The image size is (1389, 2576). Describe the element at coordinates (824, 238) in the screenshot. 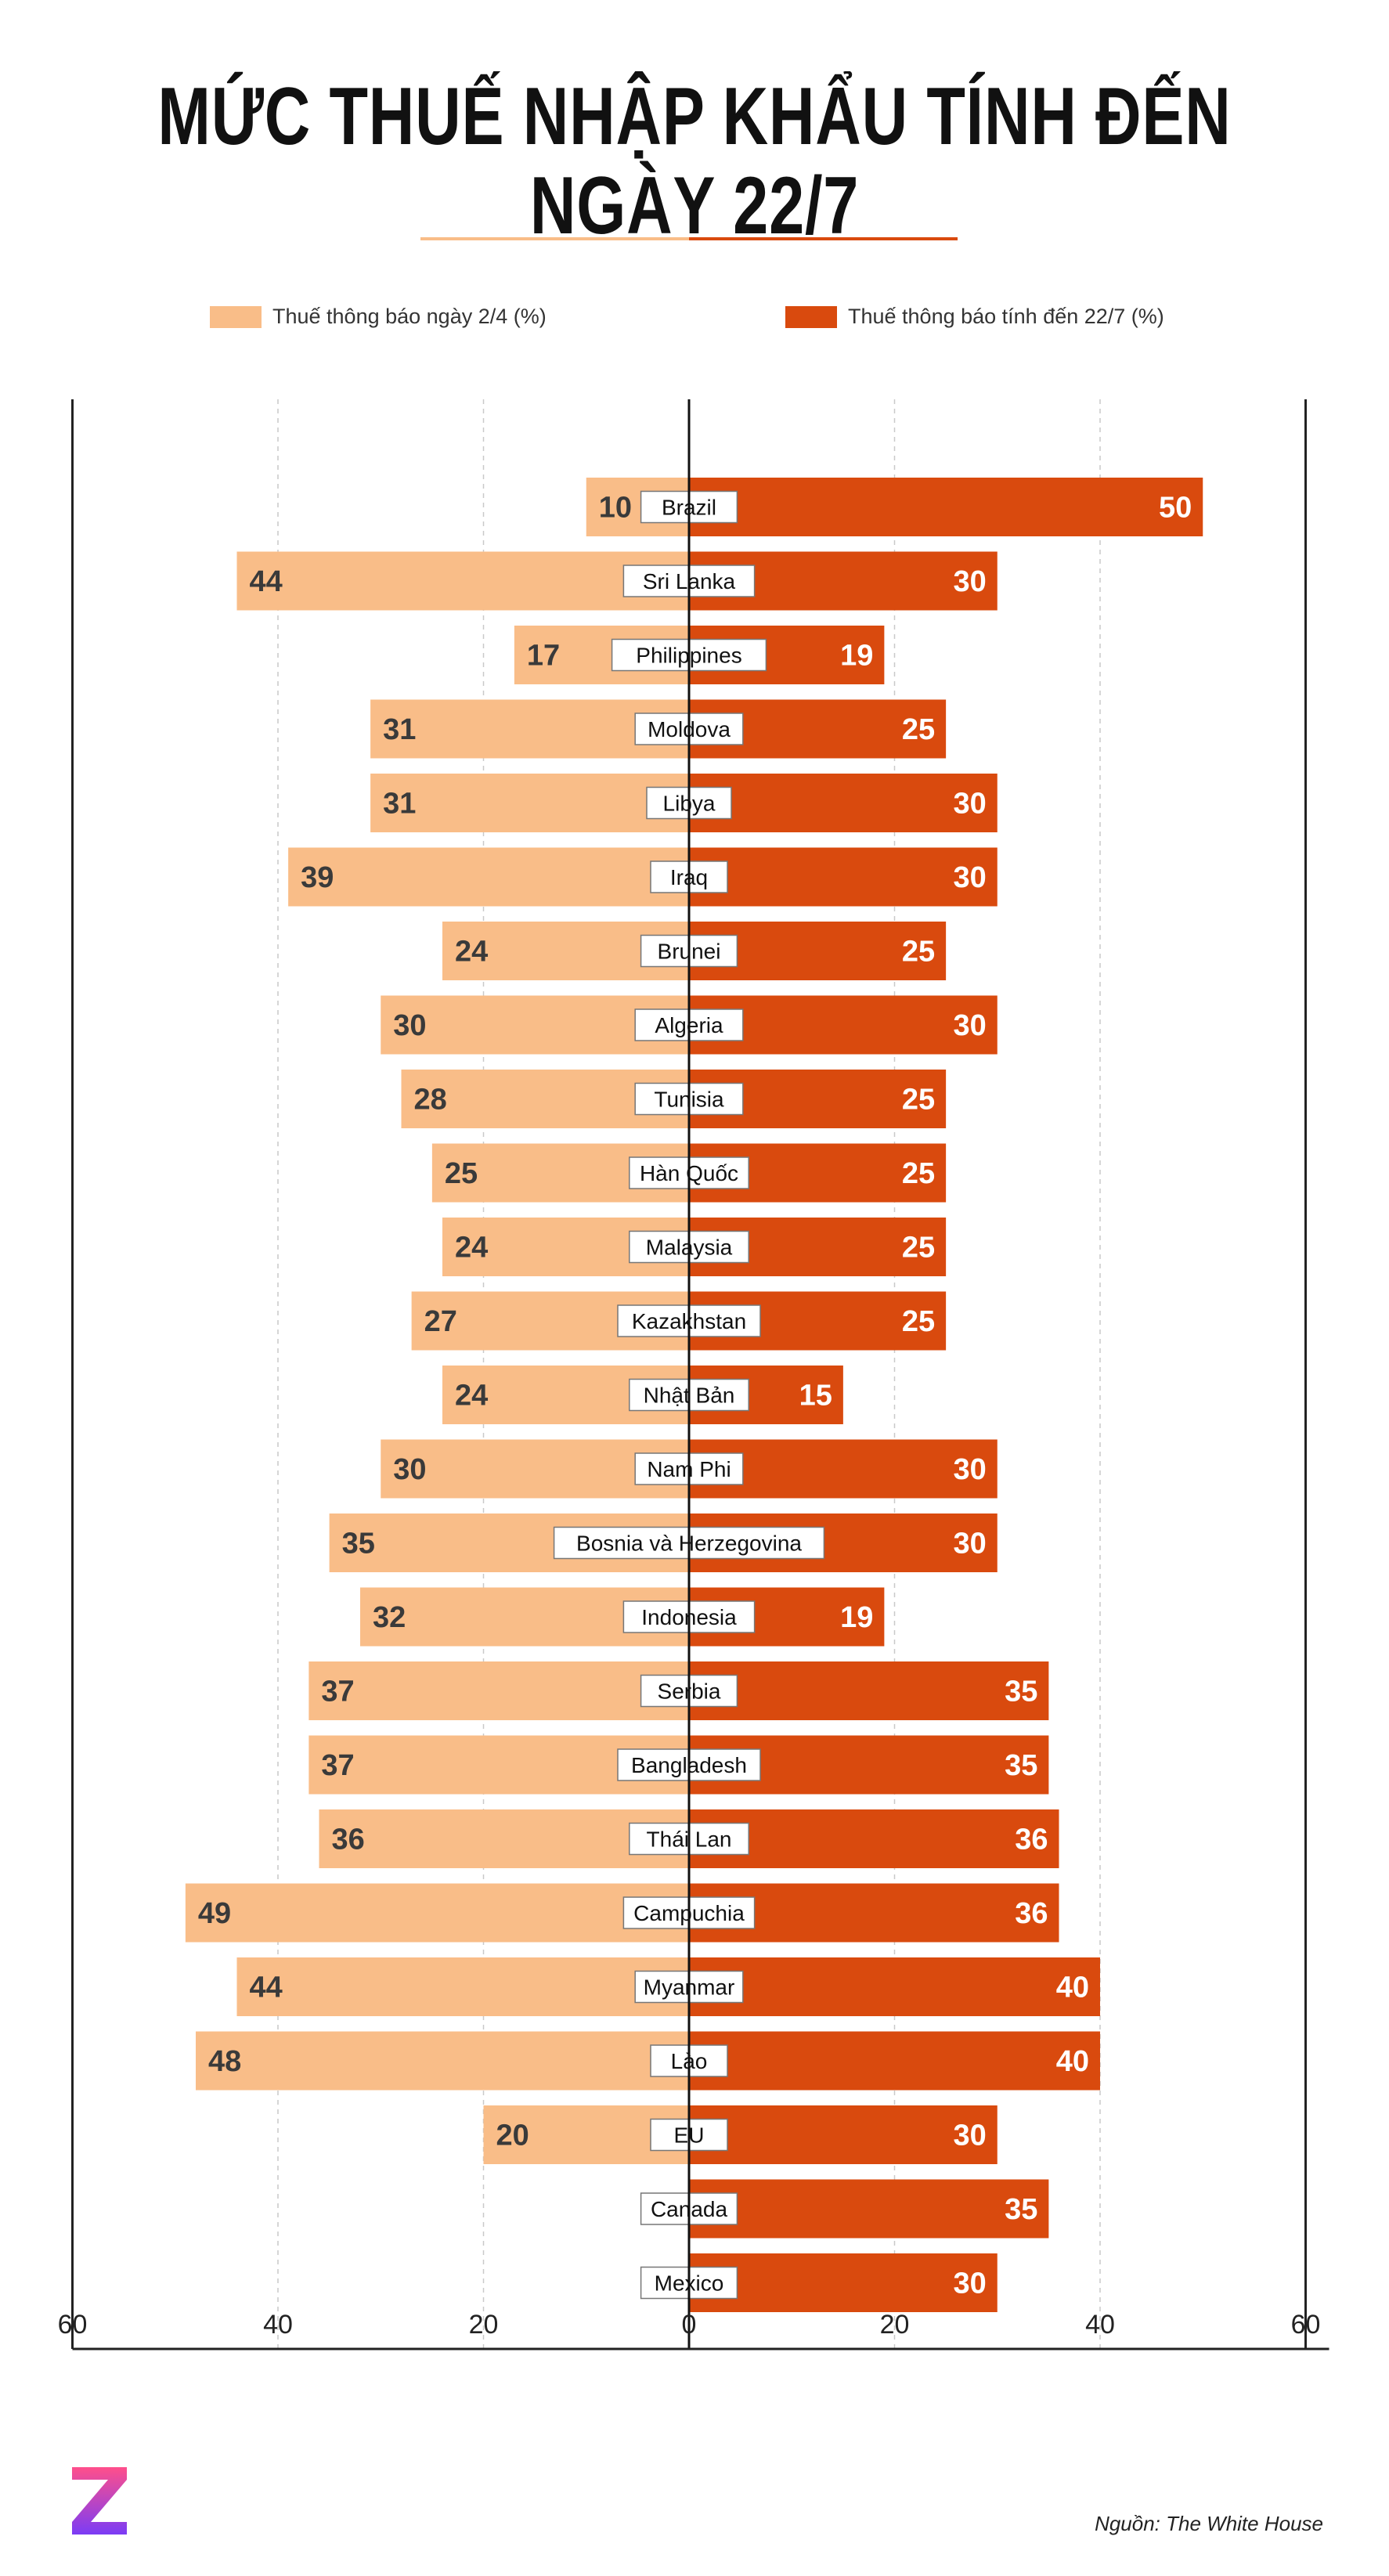

I see `title-divider-right` at that location.